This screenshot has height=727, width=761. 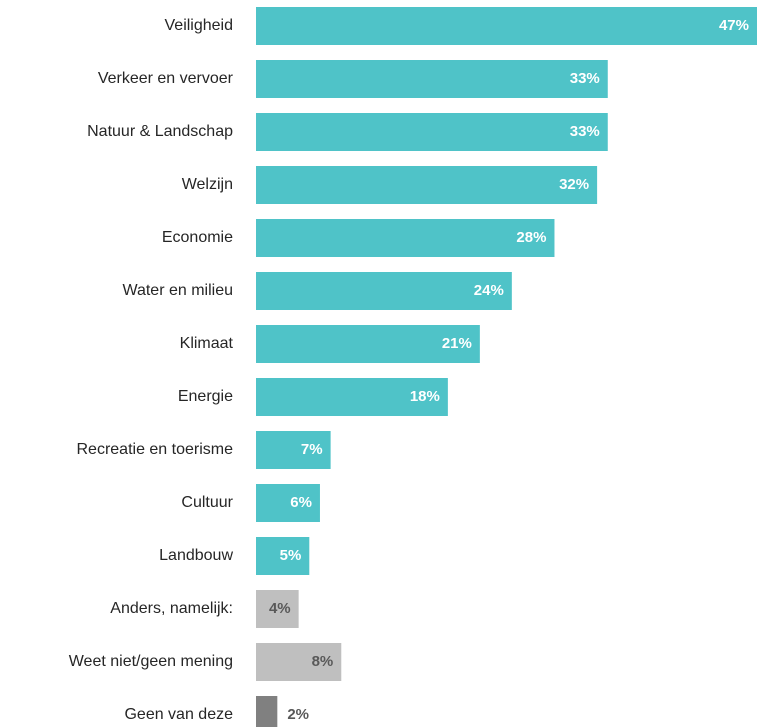 I want to click on category-label: Welzijn, so click(x=207, y=184).